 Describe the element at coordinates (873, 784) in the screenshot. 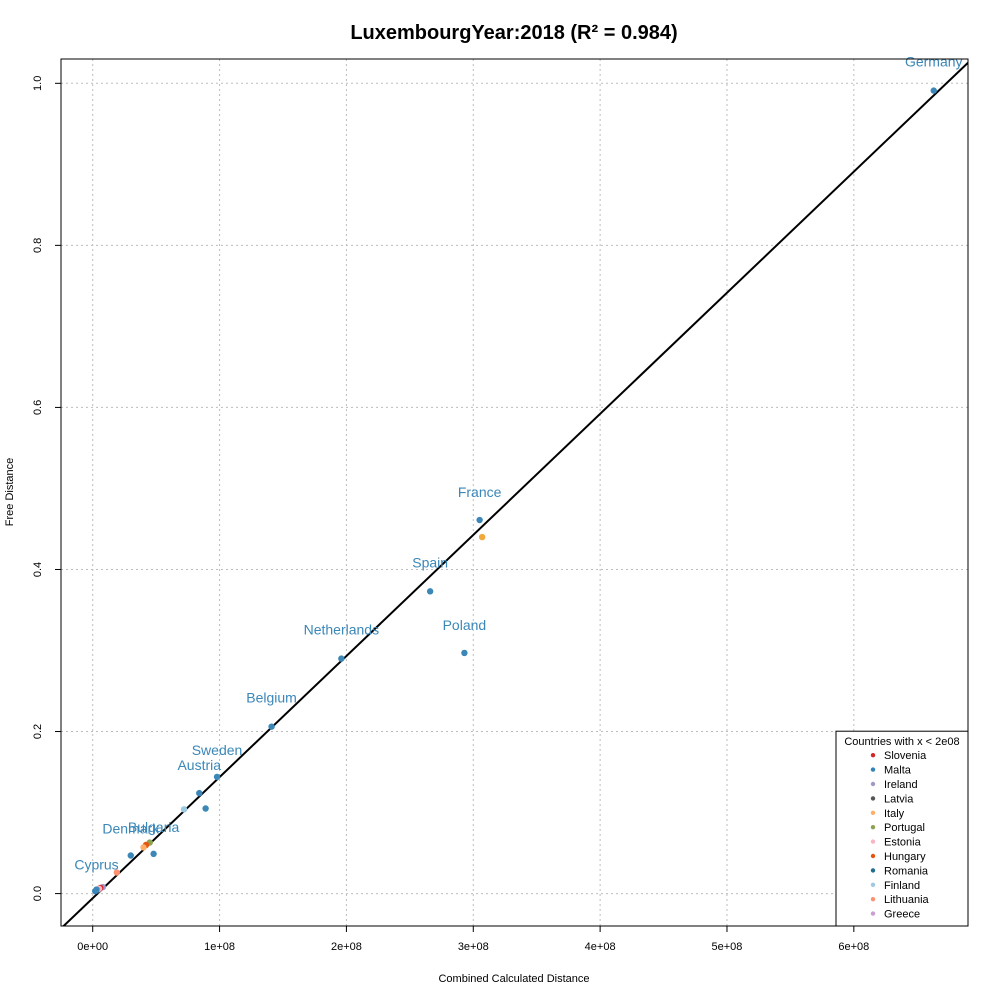

I see `legend-marker-ireland` at that location.